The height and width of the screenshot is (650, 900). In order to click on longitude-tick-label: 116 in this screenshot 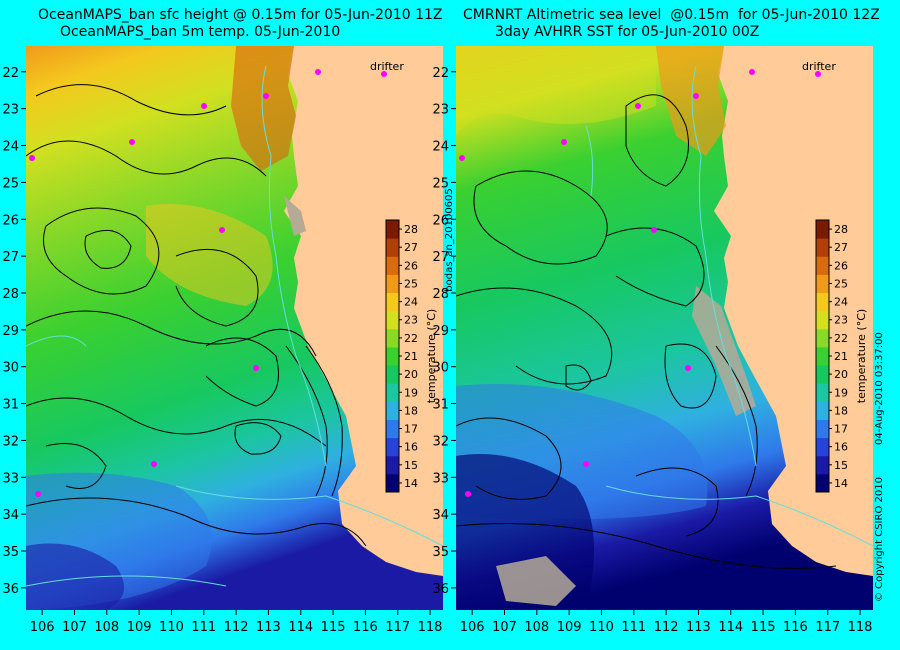, I will do `click(365, 627)`.